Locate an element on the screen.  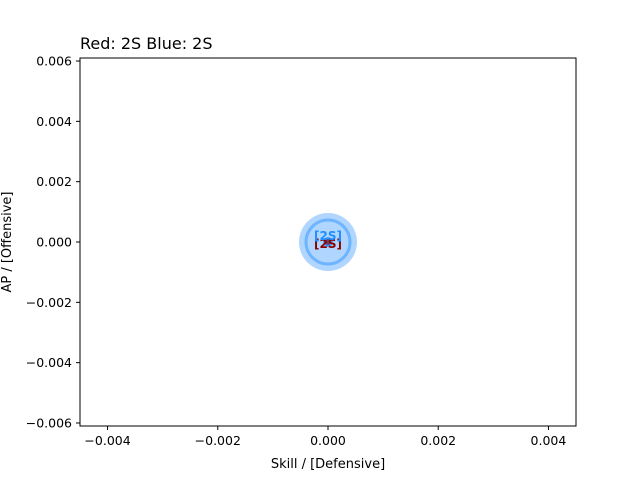
x-tick-label: 0.004 is located at coordinates (549, 440).